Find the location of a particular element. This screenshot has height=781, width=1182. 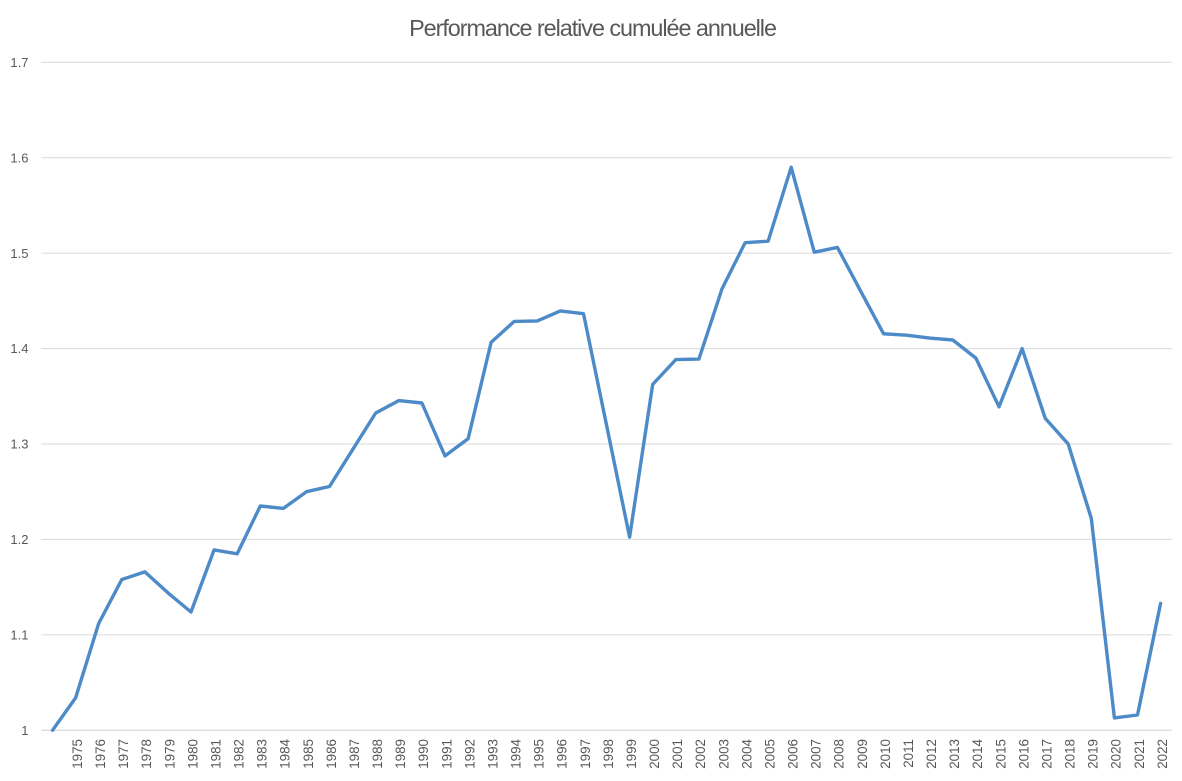

svg-text: 2018 is located at coordinates (1070, 754).